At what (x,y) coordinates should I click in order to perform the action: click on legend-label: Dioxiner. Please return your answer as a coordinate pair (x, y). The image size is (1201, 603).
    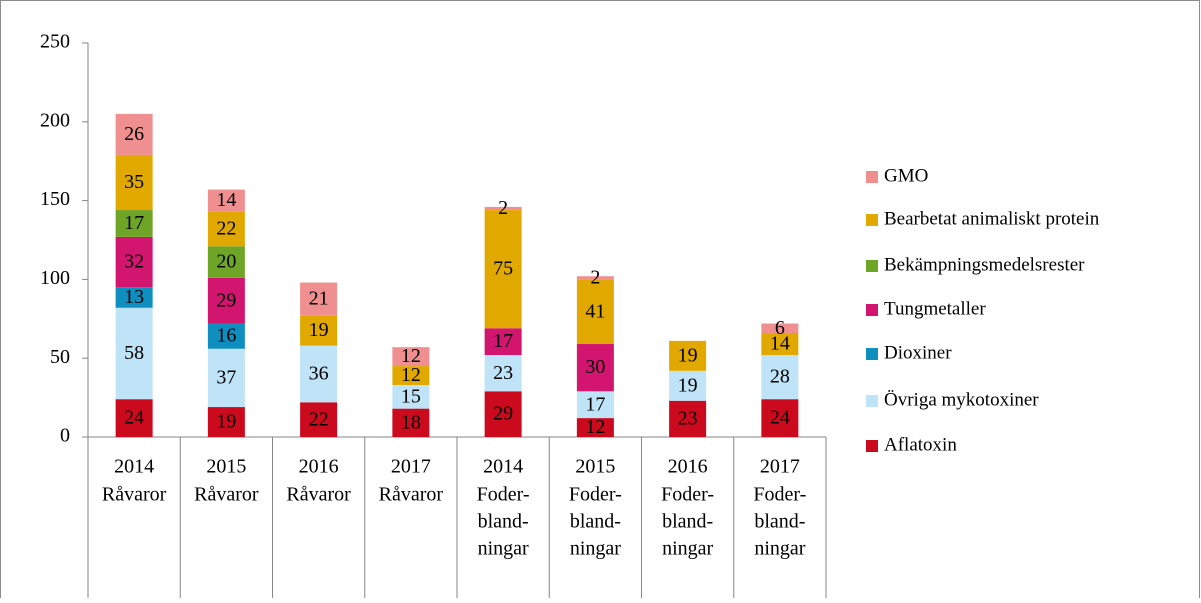
    Looking at the image, I should click on (918, 352).